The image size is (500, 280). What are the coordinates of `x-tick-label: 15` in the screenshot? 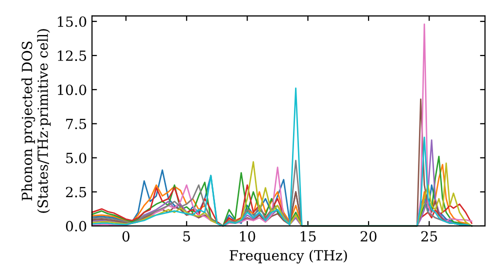 It's located at (308, 236).